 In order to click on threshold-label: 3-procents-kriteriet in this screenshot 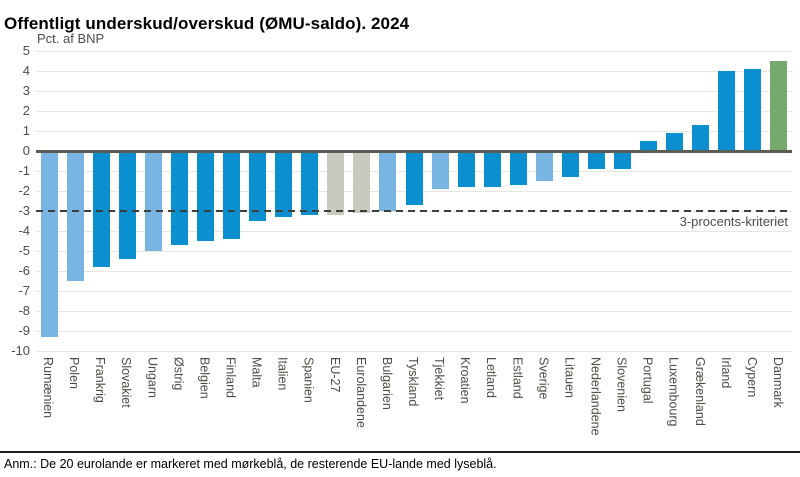, I will do `click(733, 221)`.